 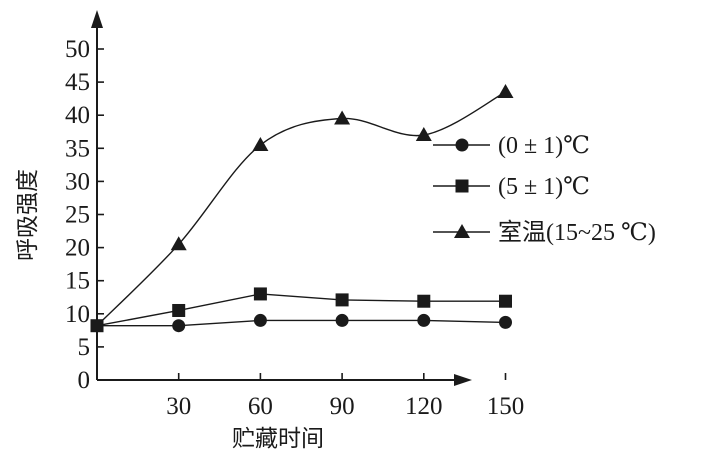 What do you see at coordinates (462, 145) in the screenshot?
I see `legend-marker-circle` at bounding box center [462, 145].